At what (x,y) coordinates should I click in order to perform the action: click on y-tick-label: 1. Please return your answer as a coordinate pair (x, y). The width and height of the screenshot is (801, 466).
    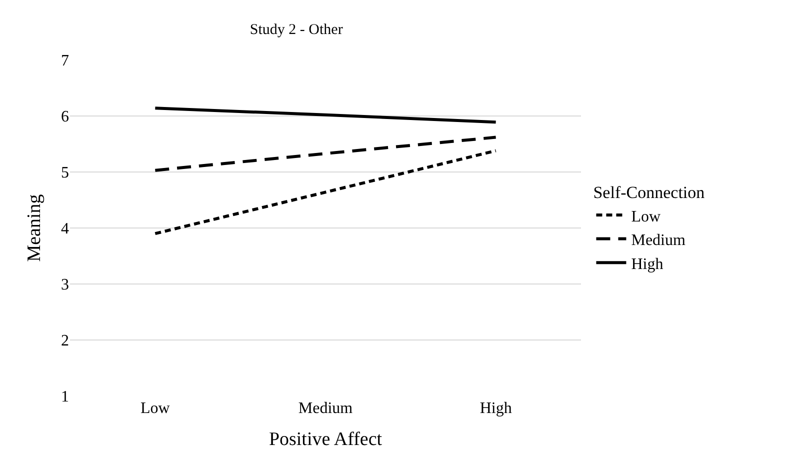
    Looking at the image, I should click on (65, 397).